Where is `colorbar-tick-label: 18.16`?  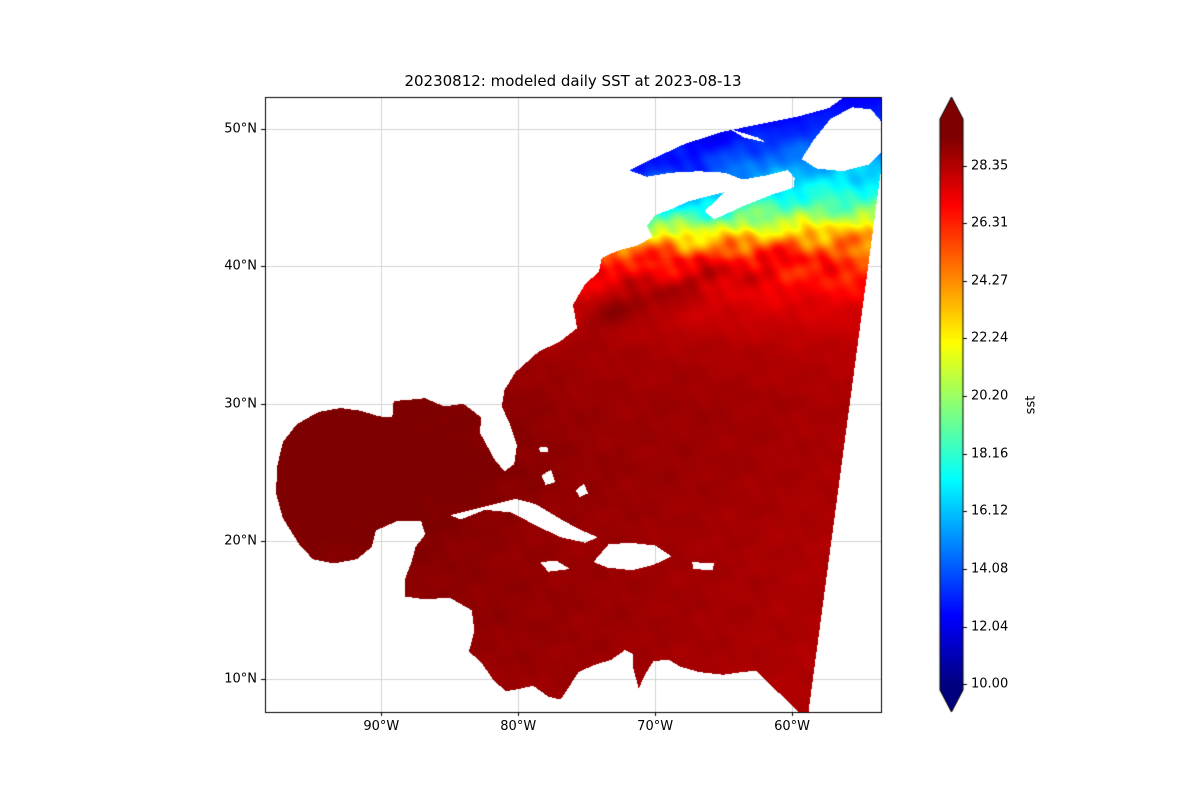
colorbar-tick-label: 18.16 is located at coordinates (990, 454).